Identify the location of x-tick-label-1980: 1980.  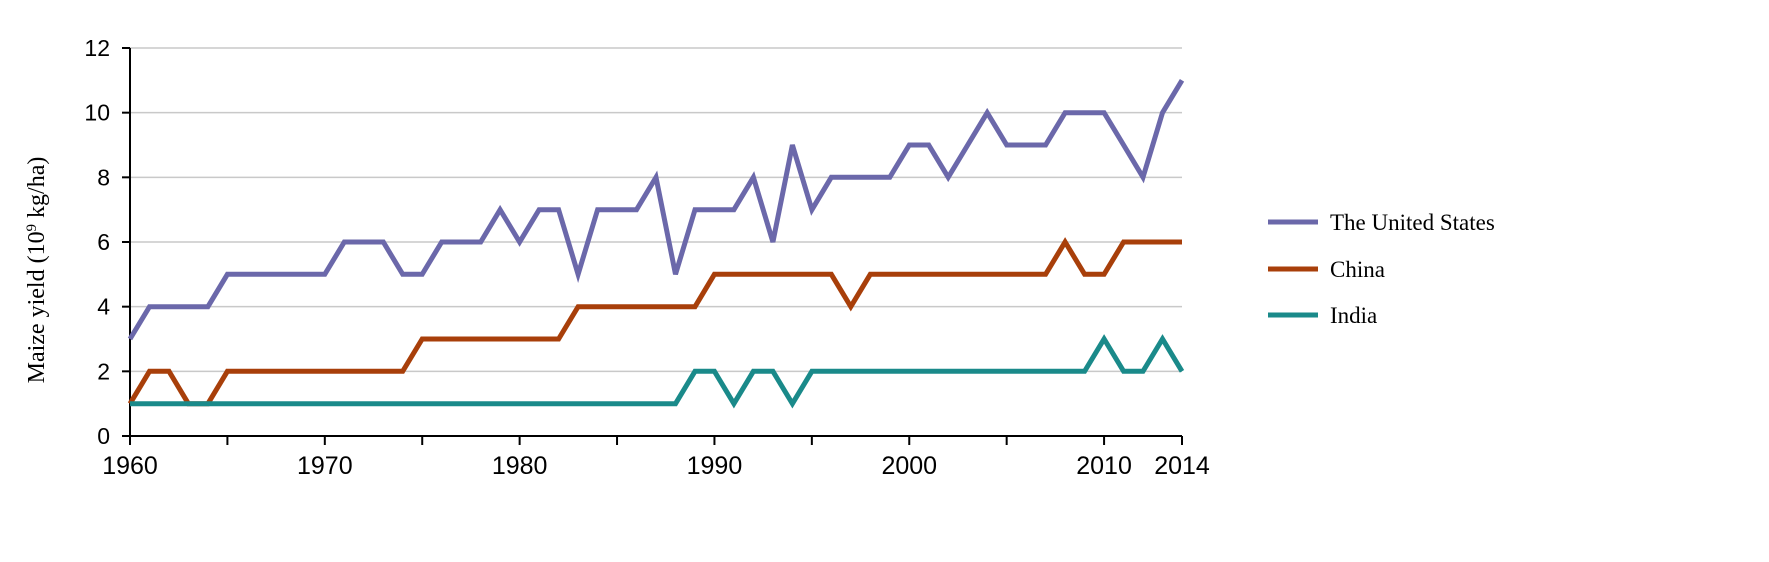
(520, 466).